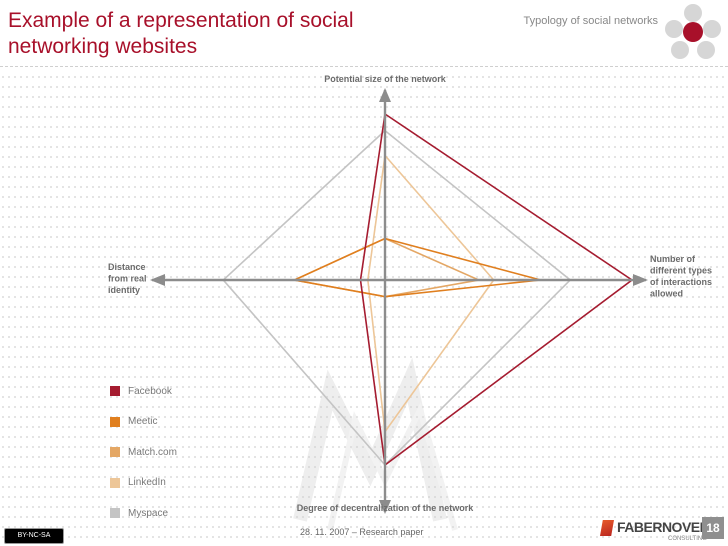 This screenshot has height=546, width=728. I want to click on chart-legend: Facebook Meetic Match.com LinkedIn Myspace, so click(190, 459).